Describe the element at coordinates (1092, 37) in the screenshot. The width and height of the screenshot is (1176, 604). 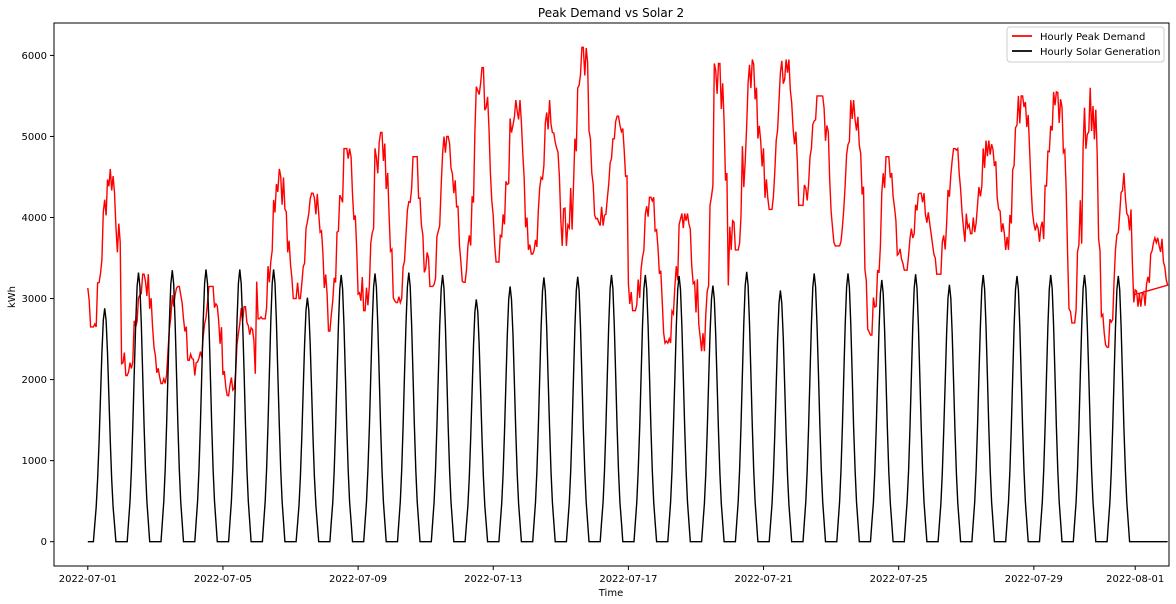
I see `legend-label-demand: Hourly Peak Demand` at that location.